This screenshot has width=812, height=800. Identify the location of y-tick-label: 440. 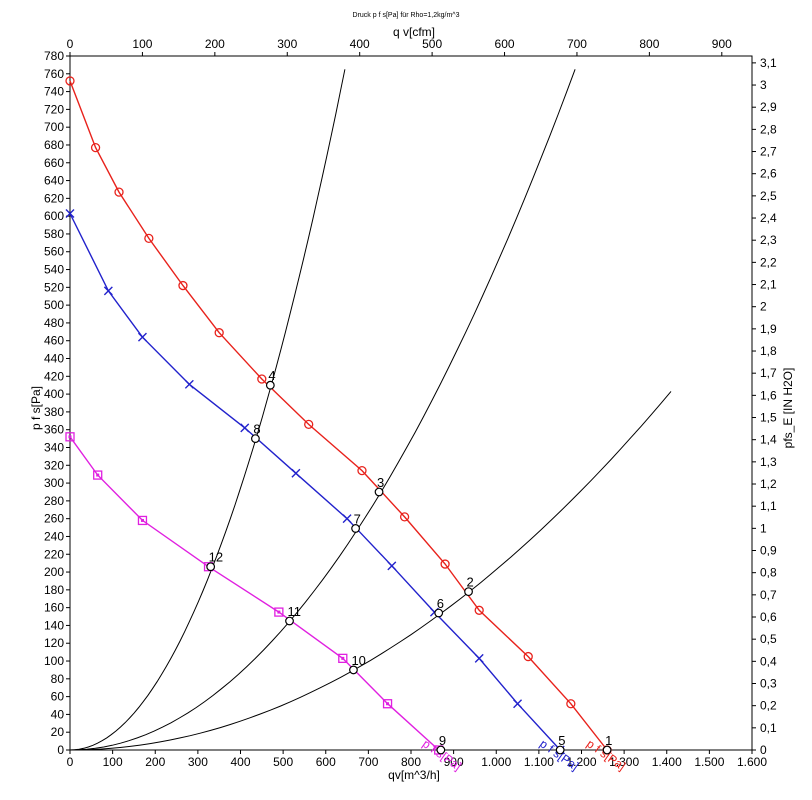
(54, 359).